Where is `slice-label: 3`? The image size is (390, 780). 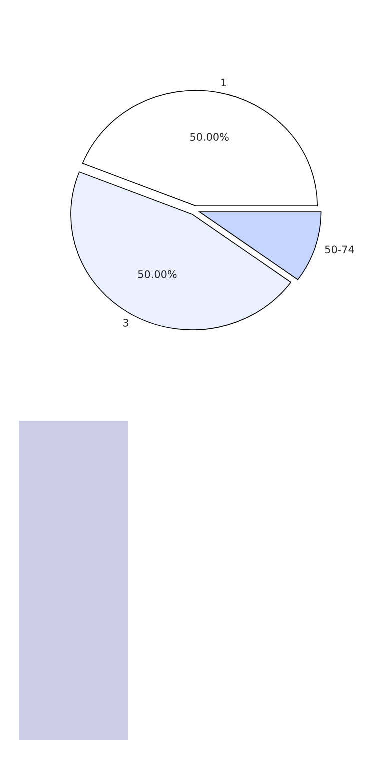 slice-label: 3 is located at coordinates (126, 323).